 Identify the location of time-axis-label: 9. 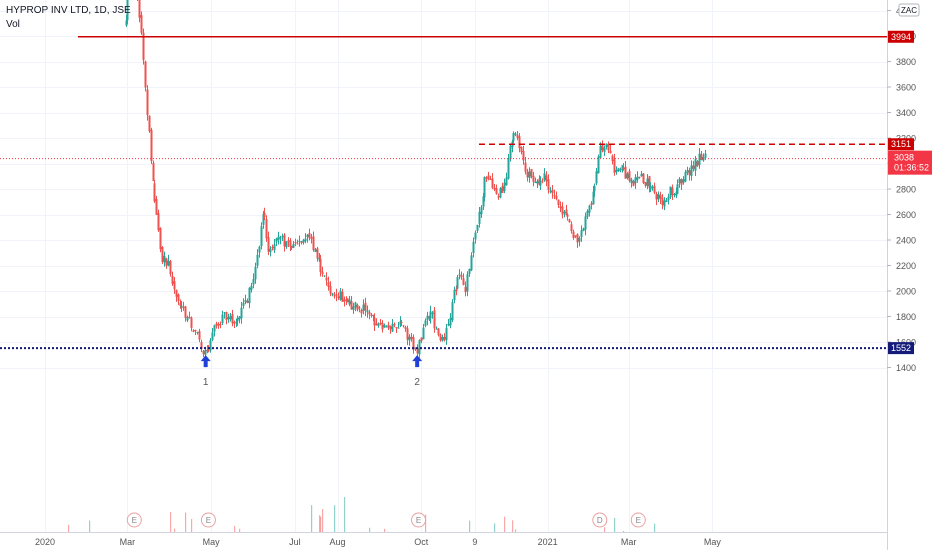
(474, 542).